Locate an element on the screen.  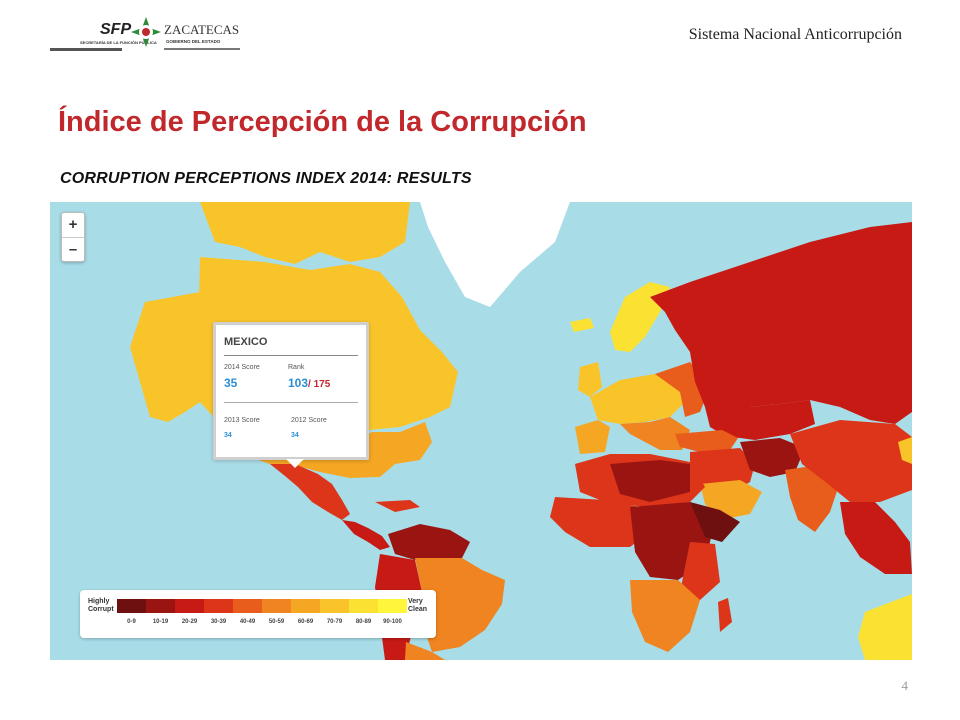
zoom-out-button: – is located at coordinates (73, 249).